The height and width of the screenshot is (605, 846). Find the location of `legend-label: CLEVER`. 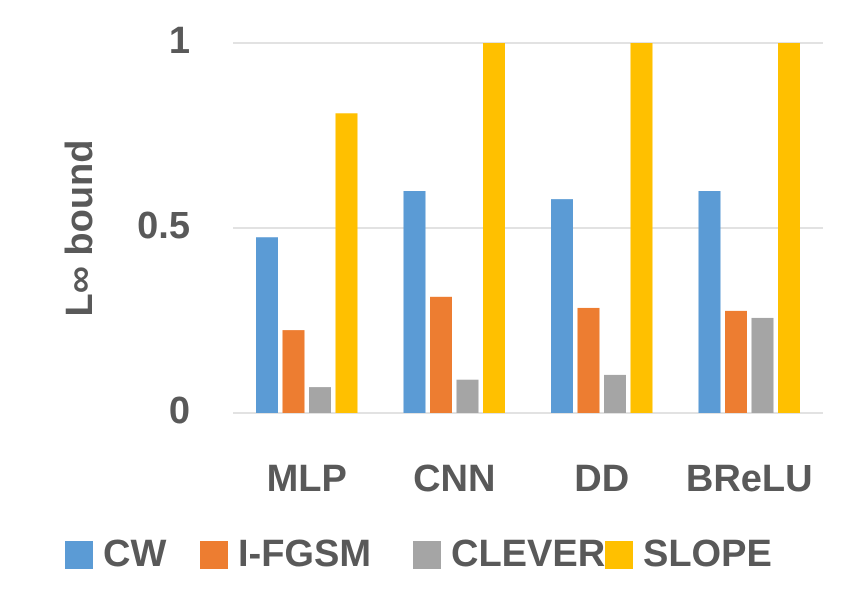

legend-label: CLEVER is located at coordinates (528, 554).